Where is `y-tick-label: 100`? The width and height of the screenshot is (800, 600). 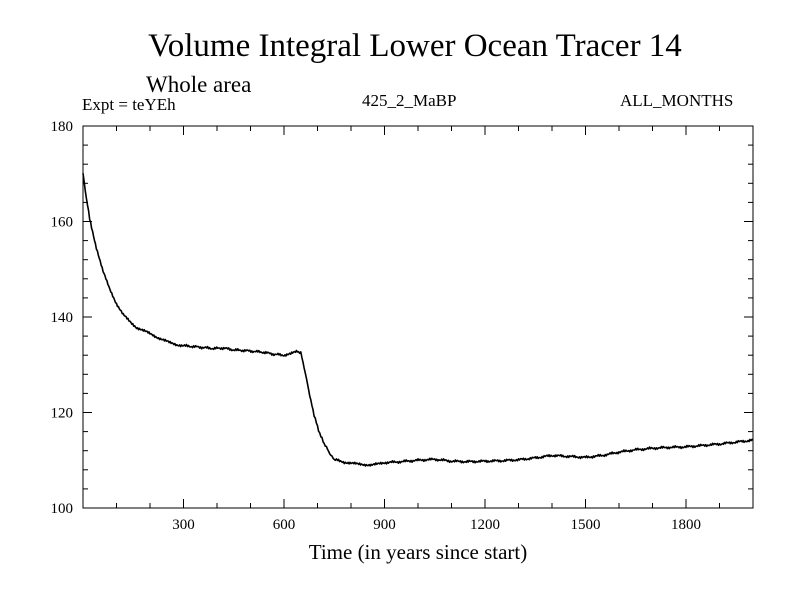 y-tick-label: 100 is located at coordinates (62, 509).